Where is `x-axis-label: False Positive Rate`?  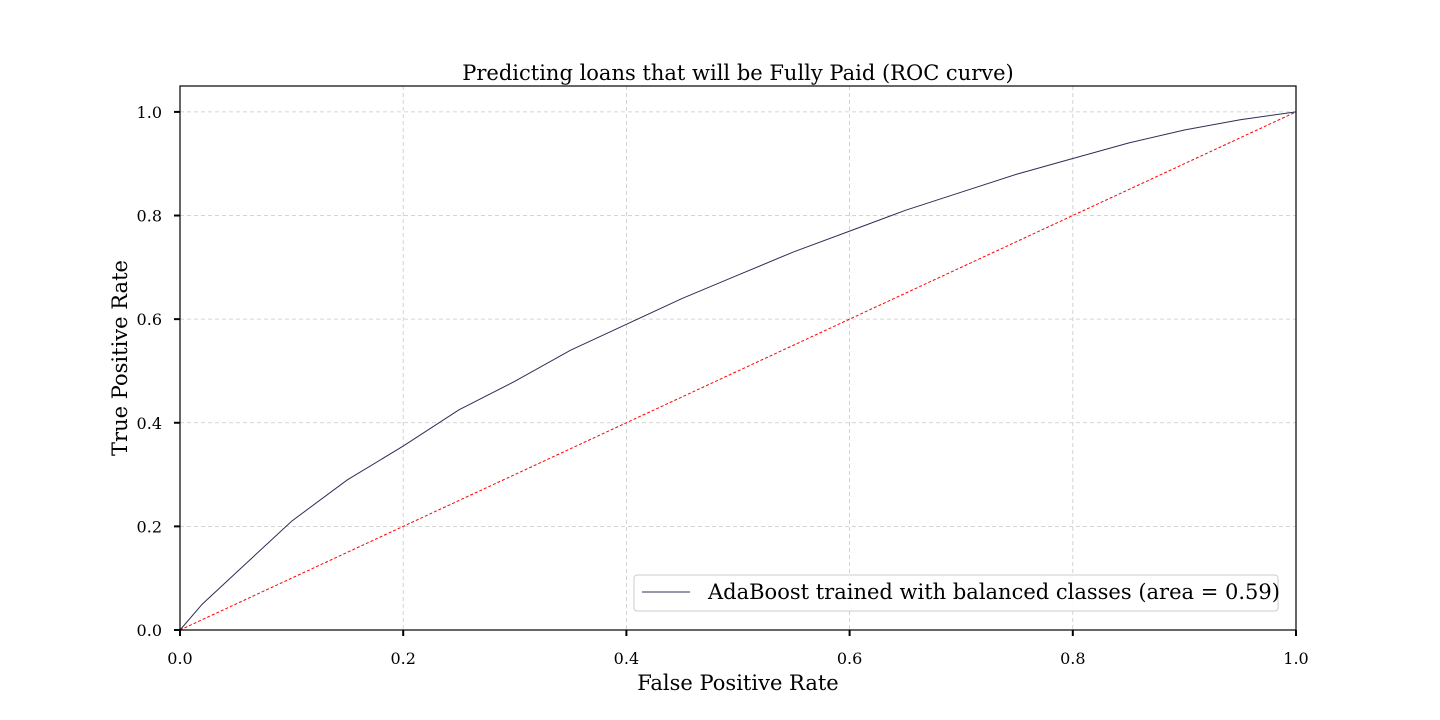 x-axis-label: False Positive Rate is located at coordinates (737, 683).